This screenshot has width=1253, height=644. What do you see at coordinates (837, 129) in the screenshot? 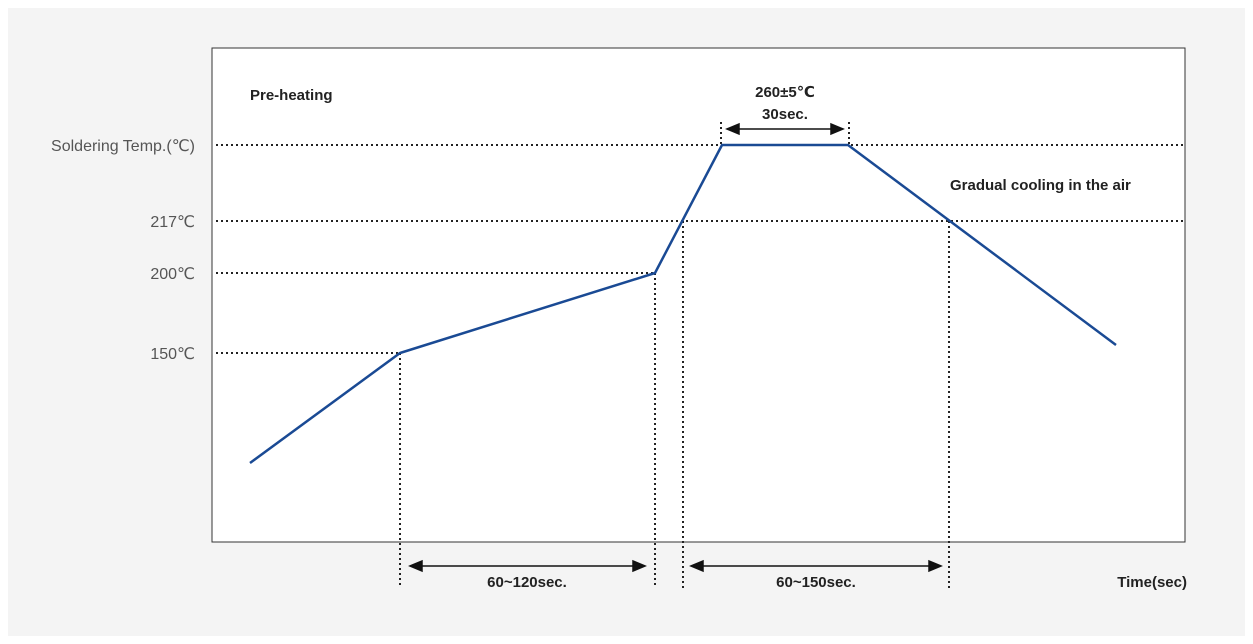
I see `peak-arrow-right` at bounding box center [837, 129].